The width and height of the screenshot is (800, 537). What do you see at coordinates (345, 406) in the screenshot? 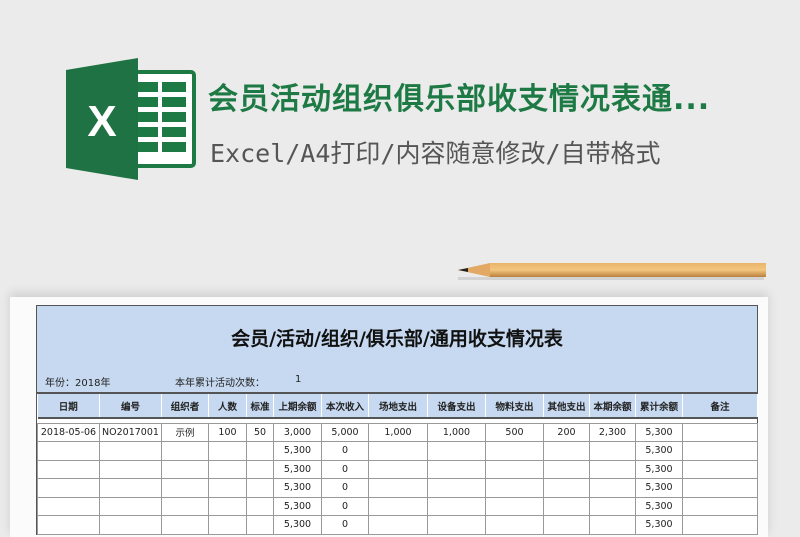
I see `column-header: 本次收入` at bounding box center [345, 406].